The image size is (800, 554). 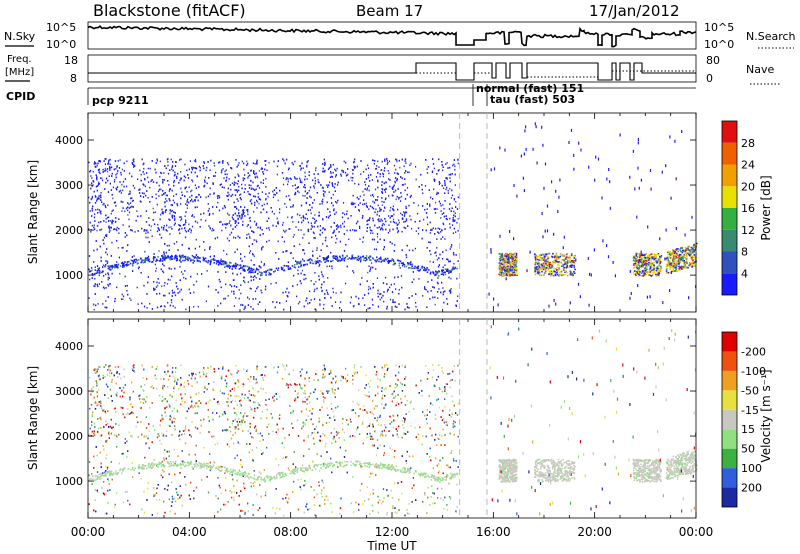 I want to click on noise-tick-right-bottom: 10^0, so click(x=719, y=44).